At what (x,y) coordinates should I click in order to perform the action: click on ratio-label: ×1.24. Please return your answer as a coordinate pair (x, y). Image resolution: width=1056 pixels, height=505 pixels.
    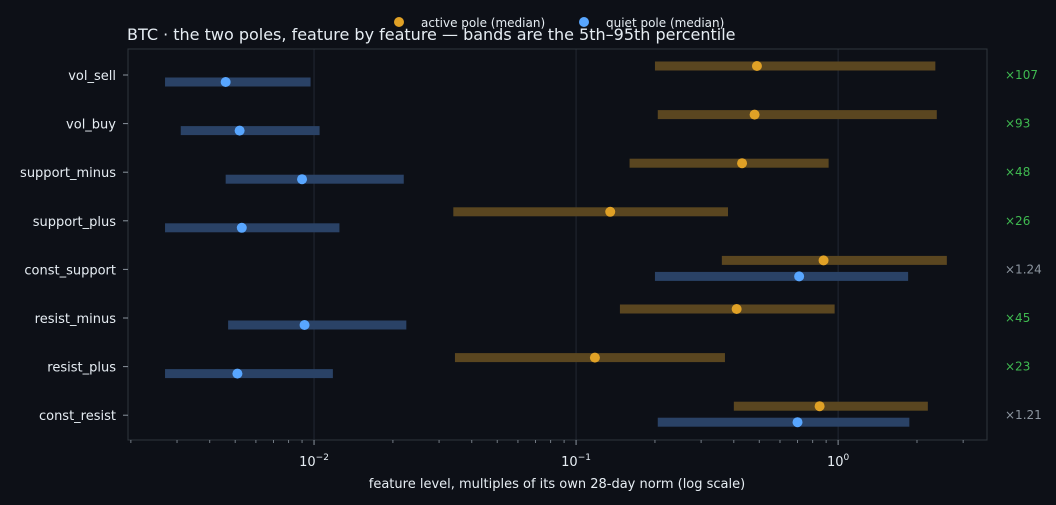
    Looking at the image, I should click on (1023, 269).